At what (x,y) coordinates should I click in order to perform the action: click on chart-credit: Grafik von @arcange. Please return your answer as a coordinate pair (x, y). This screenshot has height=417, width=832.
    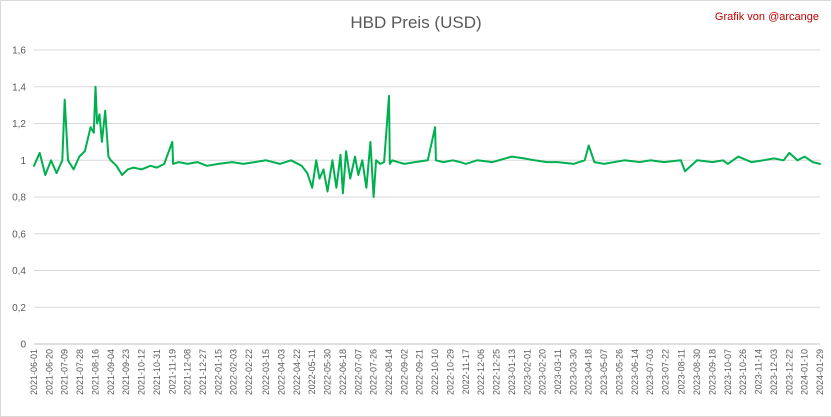
    Looking at the image, I should click on (766, 17).